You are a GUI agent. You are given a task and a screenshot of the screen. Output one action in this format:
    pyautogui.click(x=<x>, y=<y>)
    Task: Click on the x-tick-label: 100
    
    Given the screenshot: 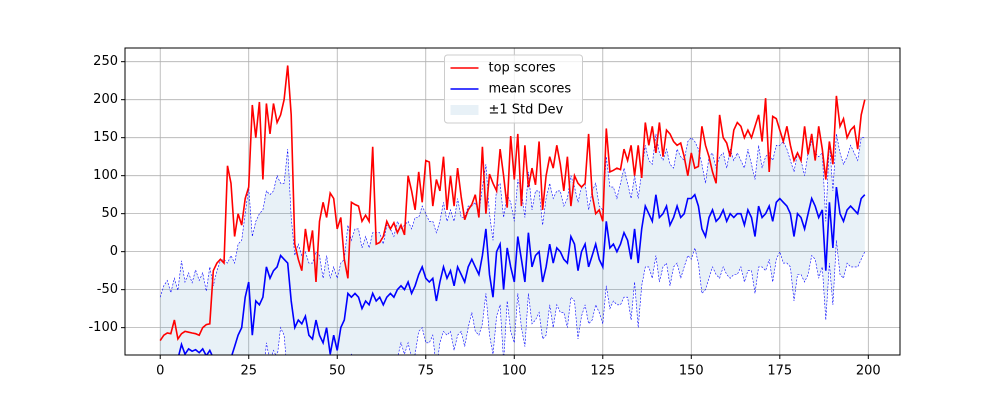 What is the action you would take?
    pyautogui.click(x=514, y=371)
    